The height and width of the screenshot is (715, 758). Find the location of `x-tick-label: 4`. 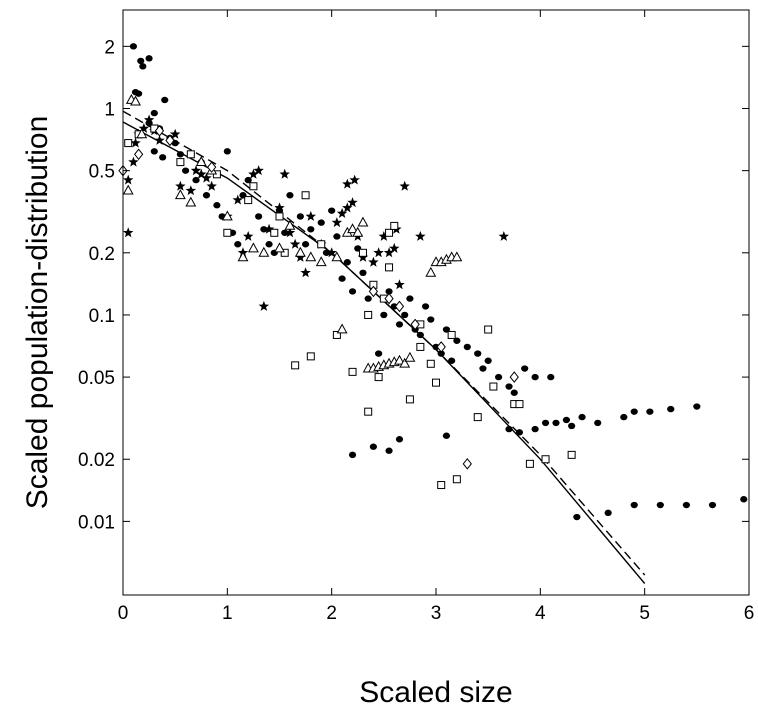

x-tick-label: 4 is located at coordinates (540, 613).